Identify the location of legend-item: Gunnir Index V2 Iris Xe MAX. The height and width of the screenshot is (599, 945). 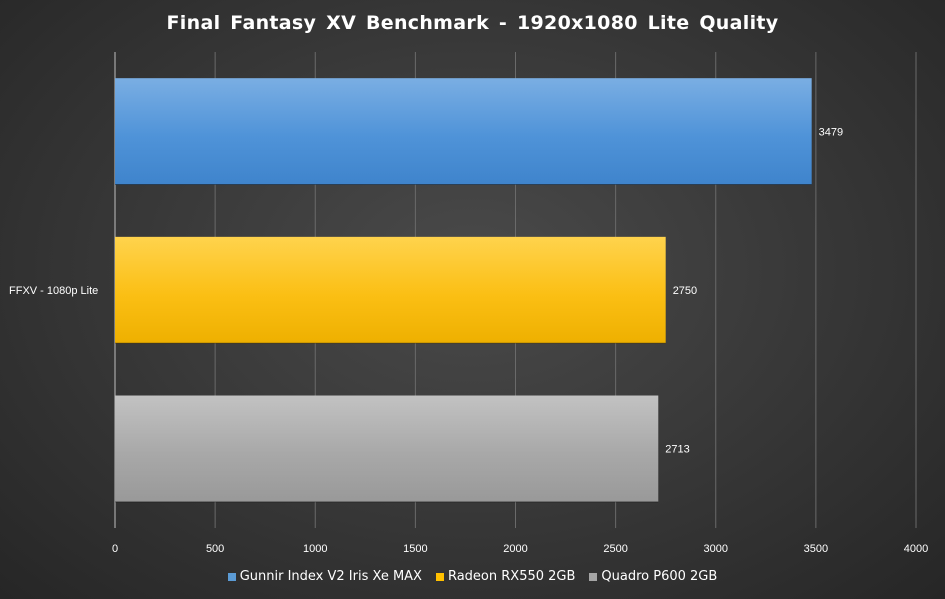
(324, 576).